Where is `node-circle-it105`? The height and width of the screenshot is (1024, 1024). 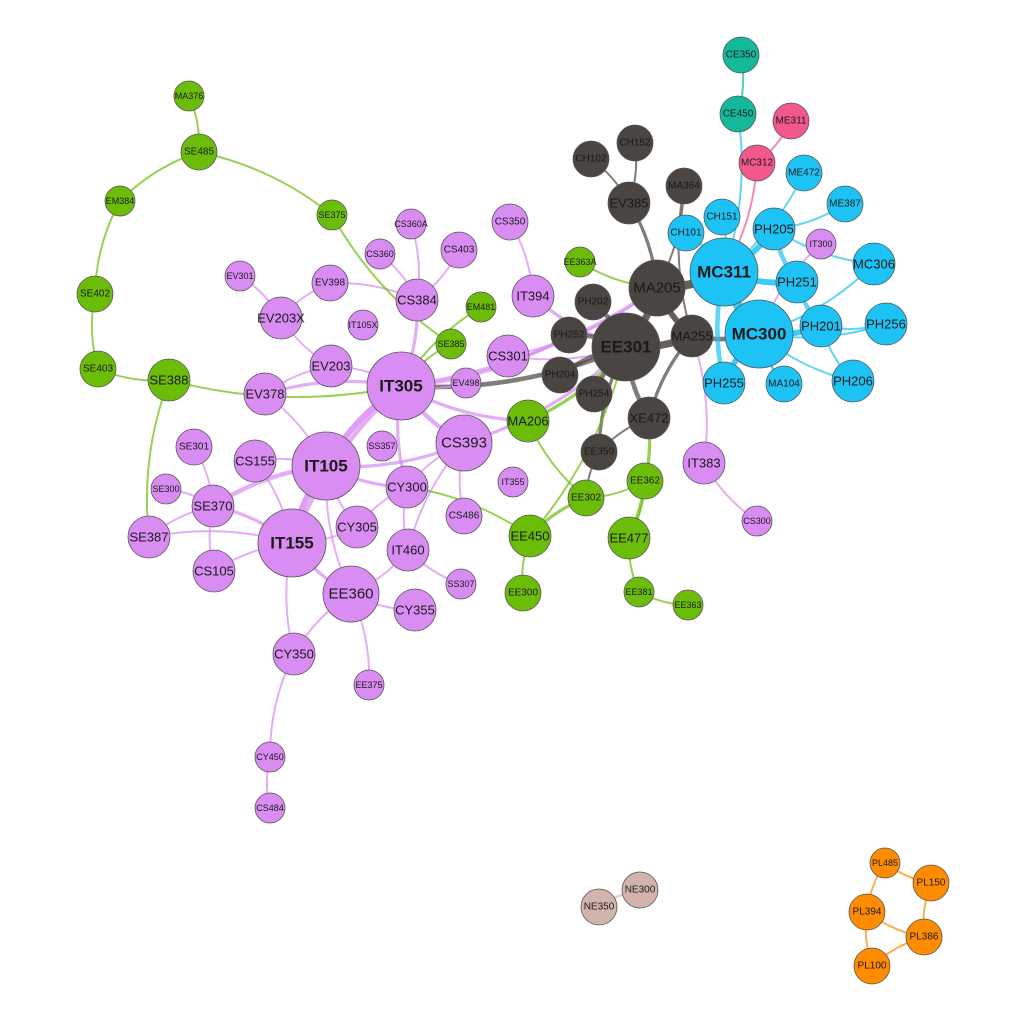
node-circle-it105 is located at coordinates (326, 466).